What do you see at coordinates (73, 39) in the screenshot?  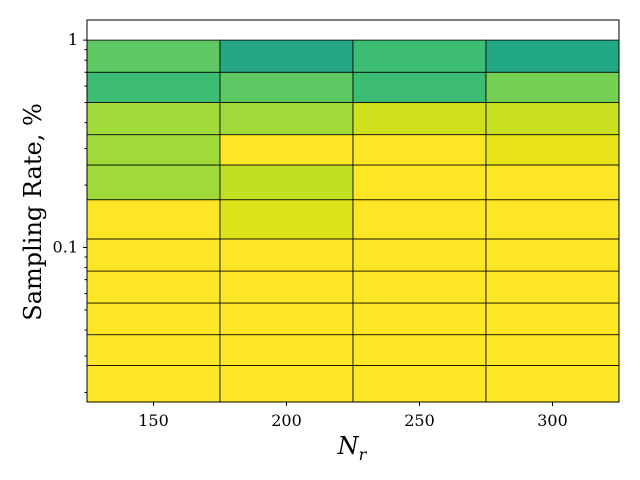 I see `y-tick-label: 1` at bounding box center [73, 39].